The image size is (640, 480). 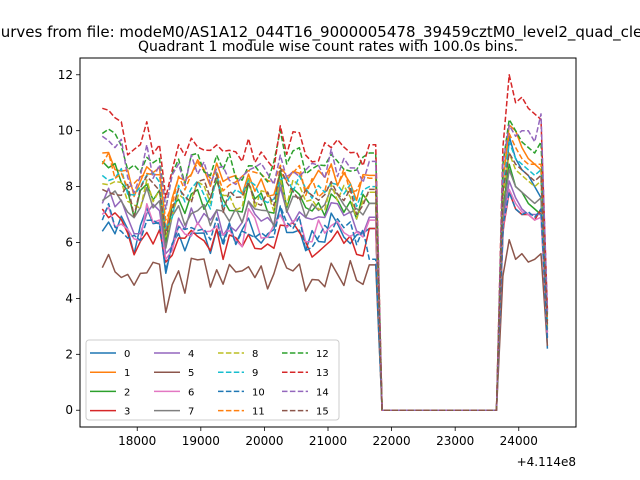 I want to click on x-tick-label: 23000, so click(x=455, y=441).